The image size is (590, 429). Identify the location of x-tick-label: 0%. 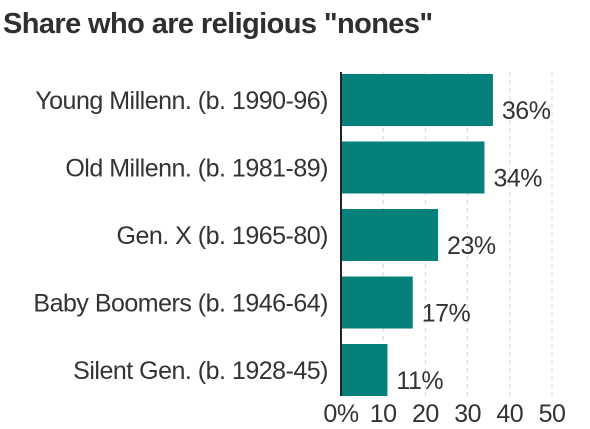
(340, 414).